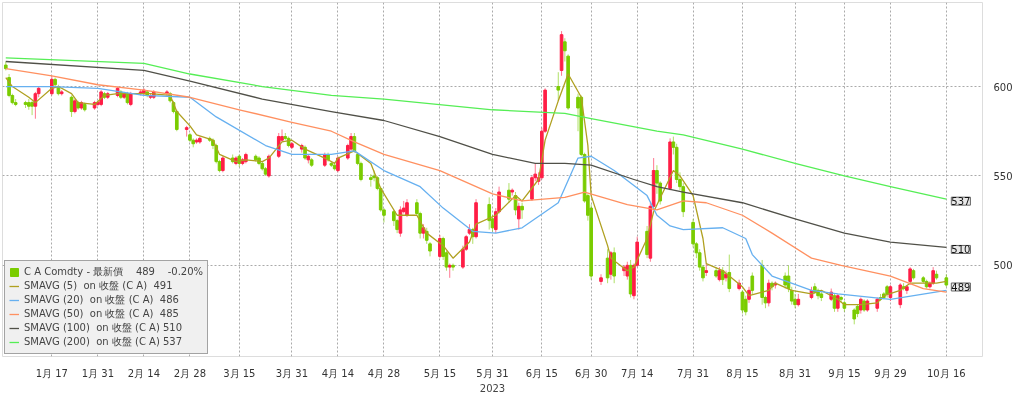 Image resolution: width=1015 pixels, height=394 pixels. What do you see at coordinates (492, 388) in the screenshot?
I see `x-axis-title: 2023` at bounding box center [492, 388].